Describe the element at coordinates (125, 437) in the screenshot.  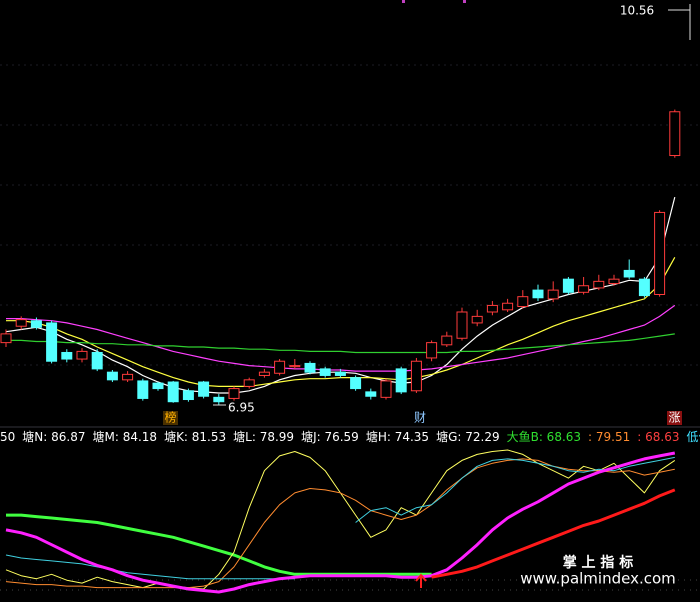
I see `indicator-value: 塘M: 84.18` at that location.